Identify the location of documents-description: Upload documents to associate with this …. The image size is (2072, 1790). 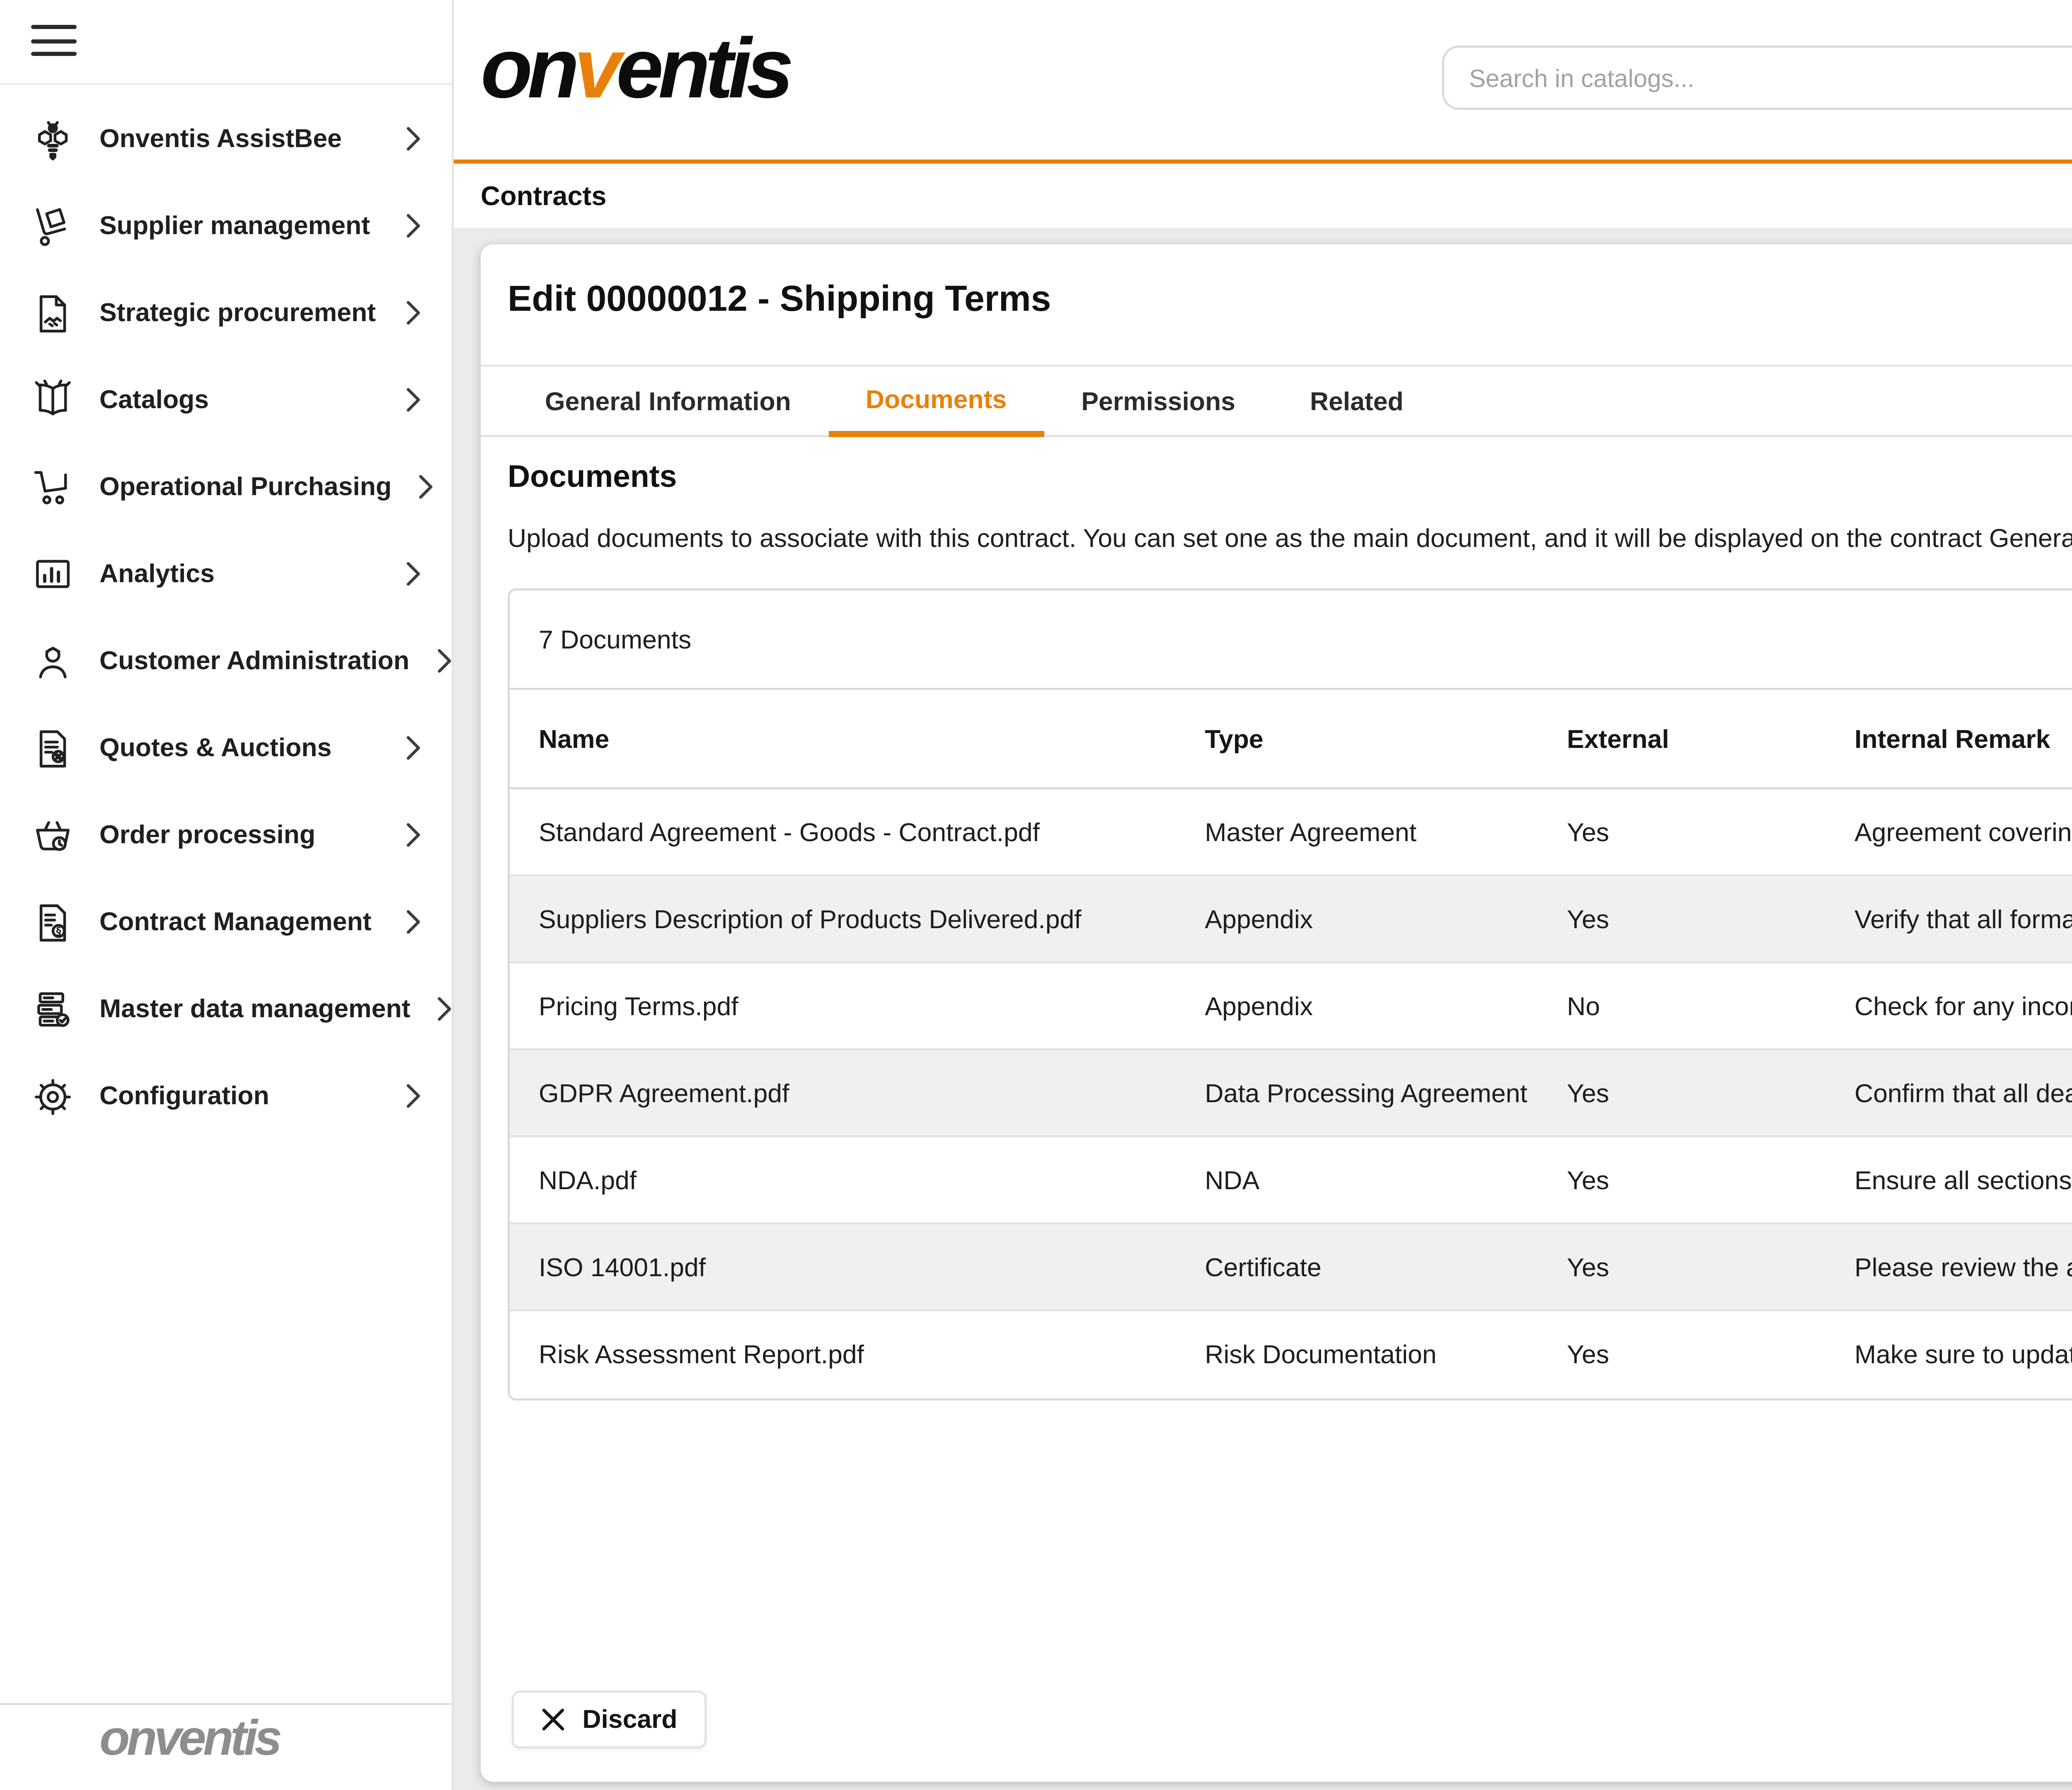
(1290, 539).